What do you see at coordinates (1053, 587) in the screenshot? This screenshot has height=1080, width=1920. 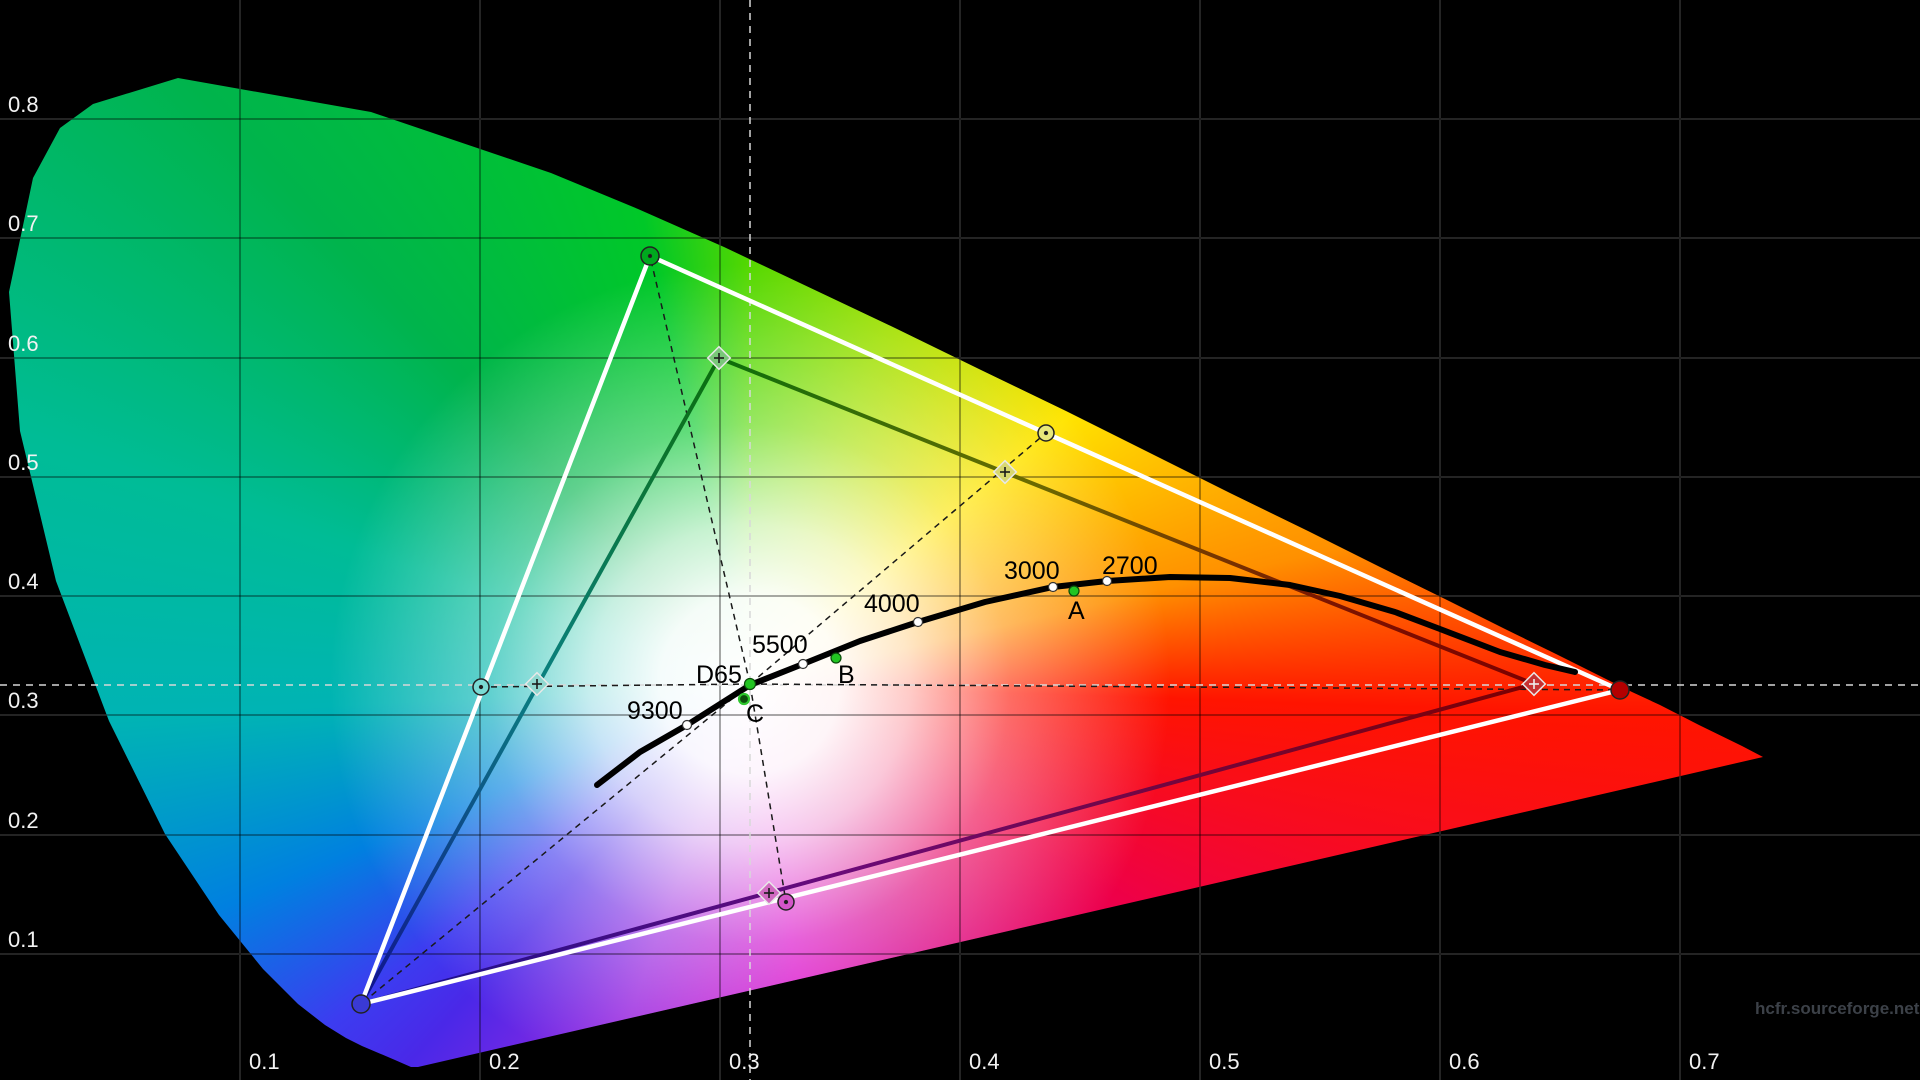 I see `marker-3000K` at bounding box center [1053, 587].